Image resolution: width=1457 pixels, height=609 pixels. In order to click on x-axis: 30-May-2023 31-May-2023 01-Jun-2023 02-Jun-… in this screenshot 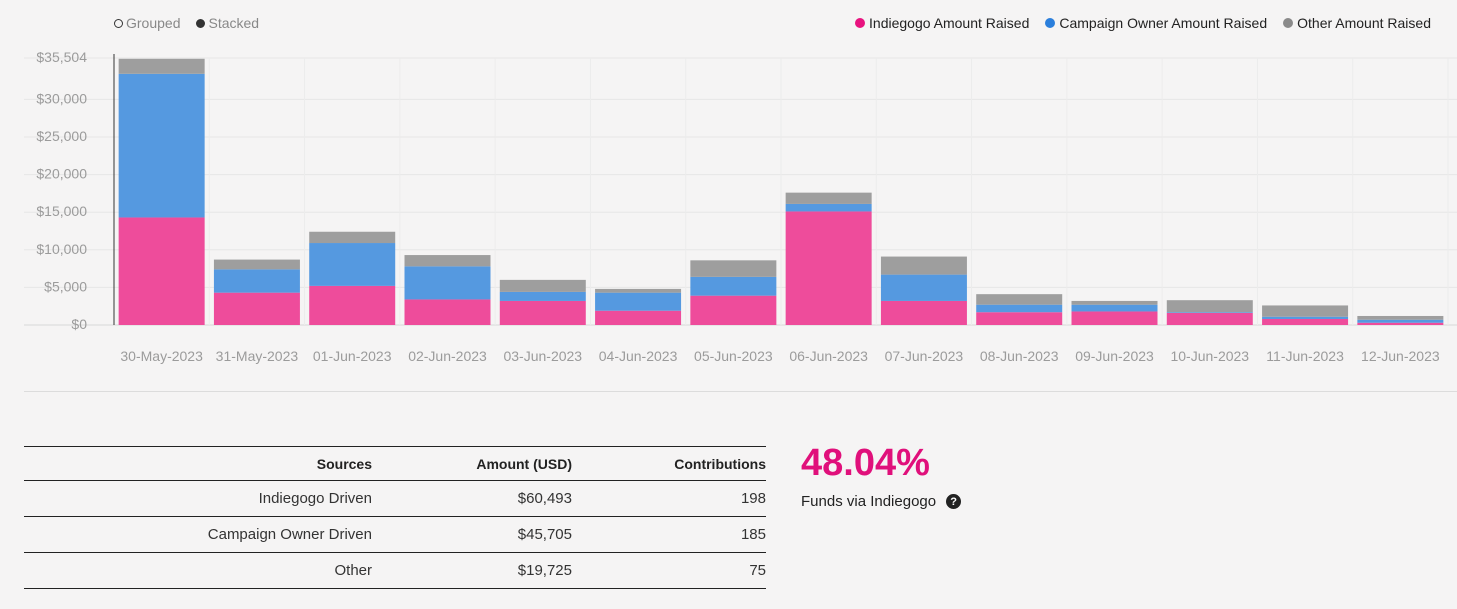, I will do `click(779, 356)`.